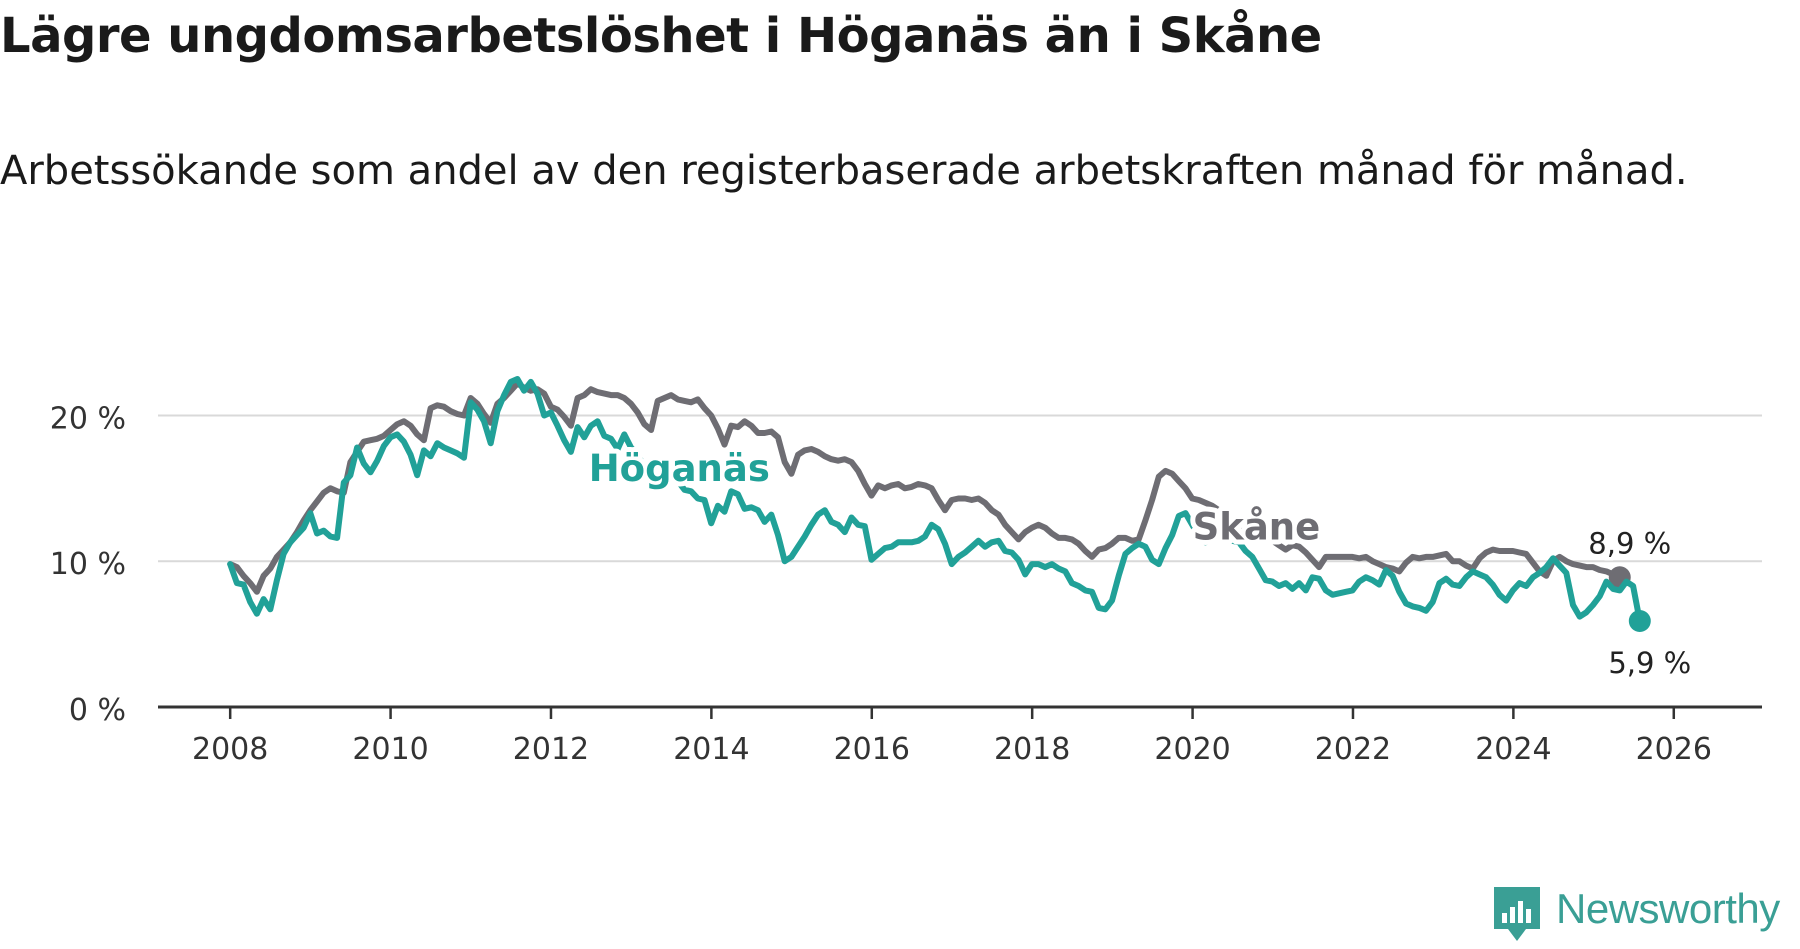  I want to click on x-tick-label: 2014, so click(711, 749).